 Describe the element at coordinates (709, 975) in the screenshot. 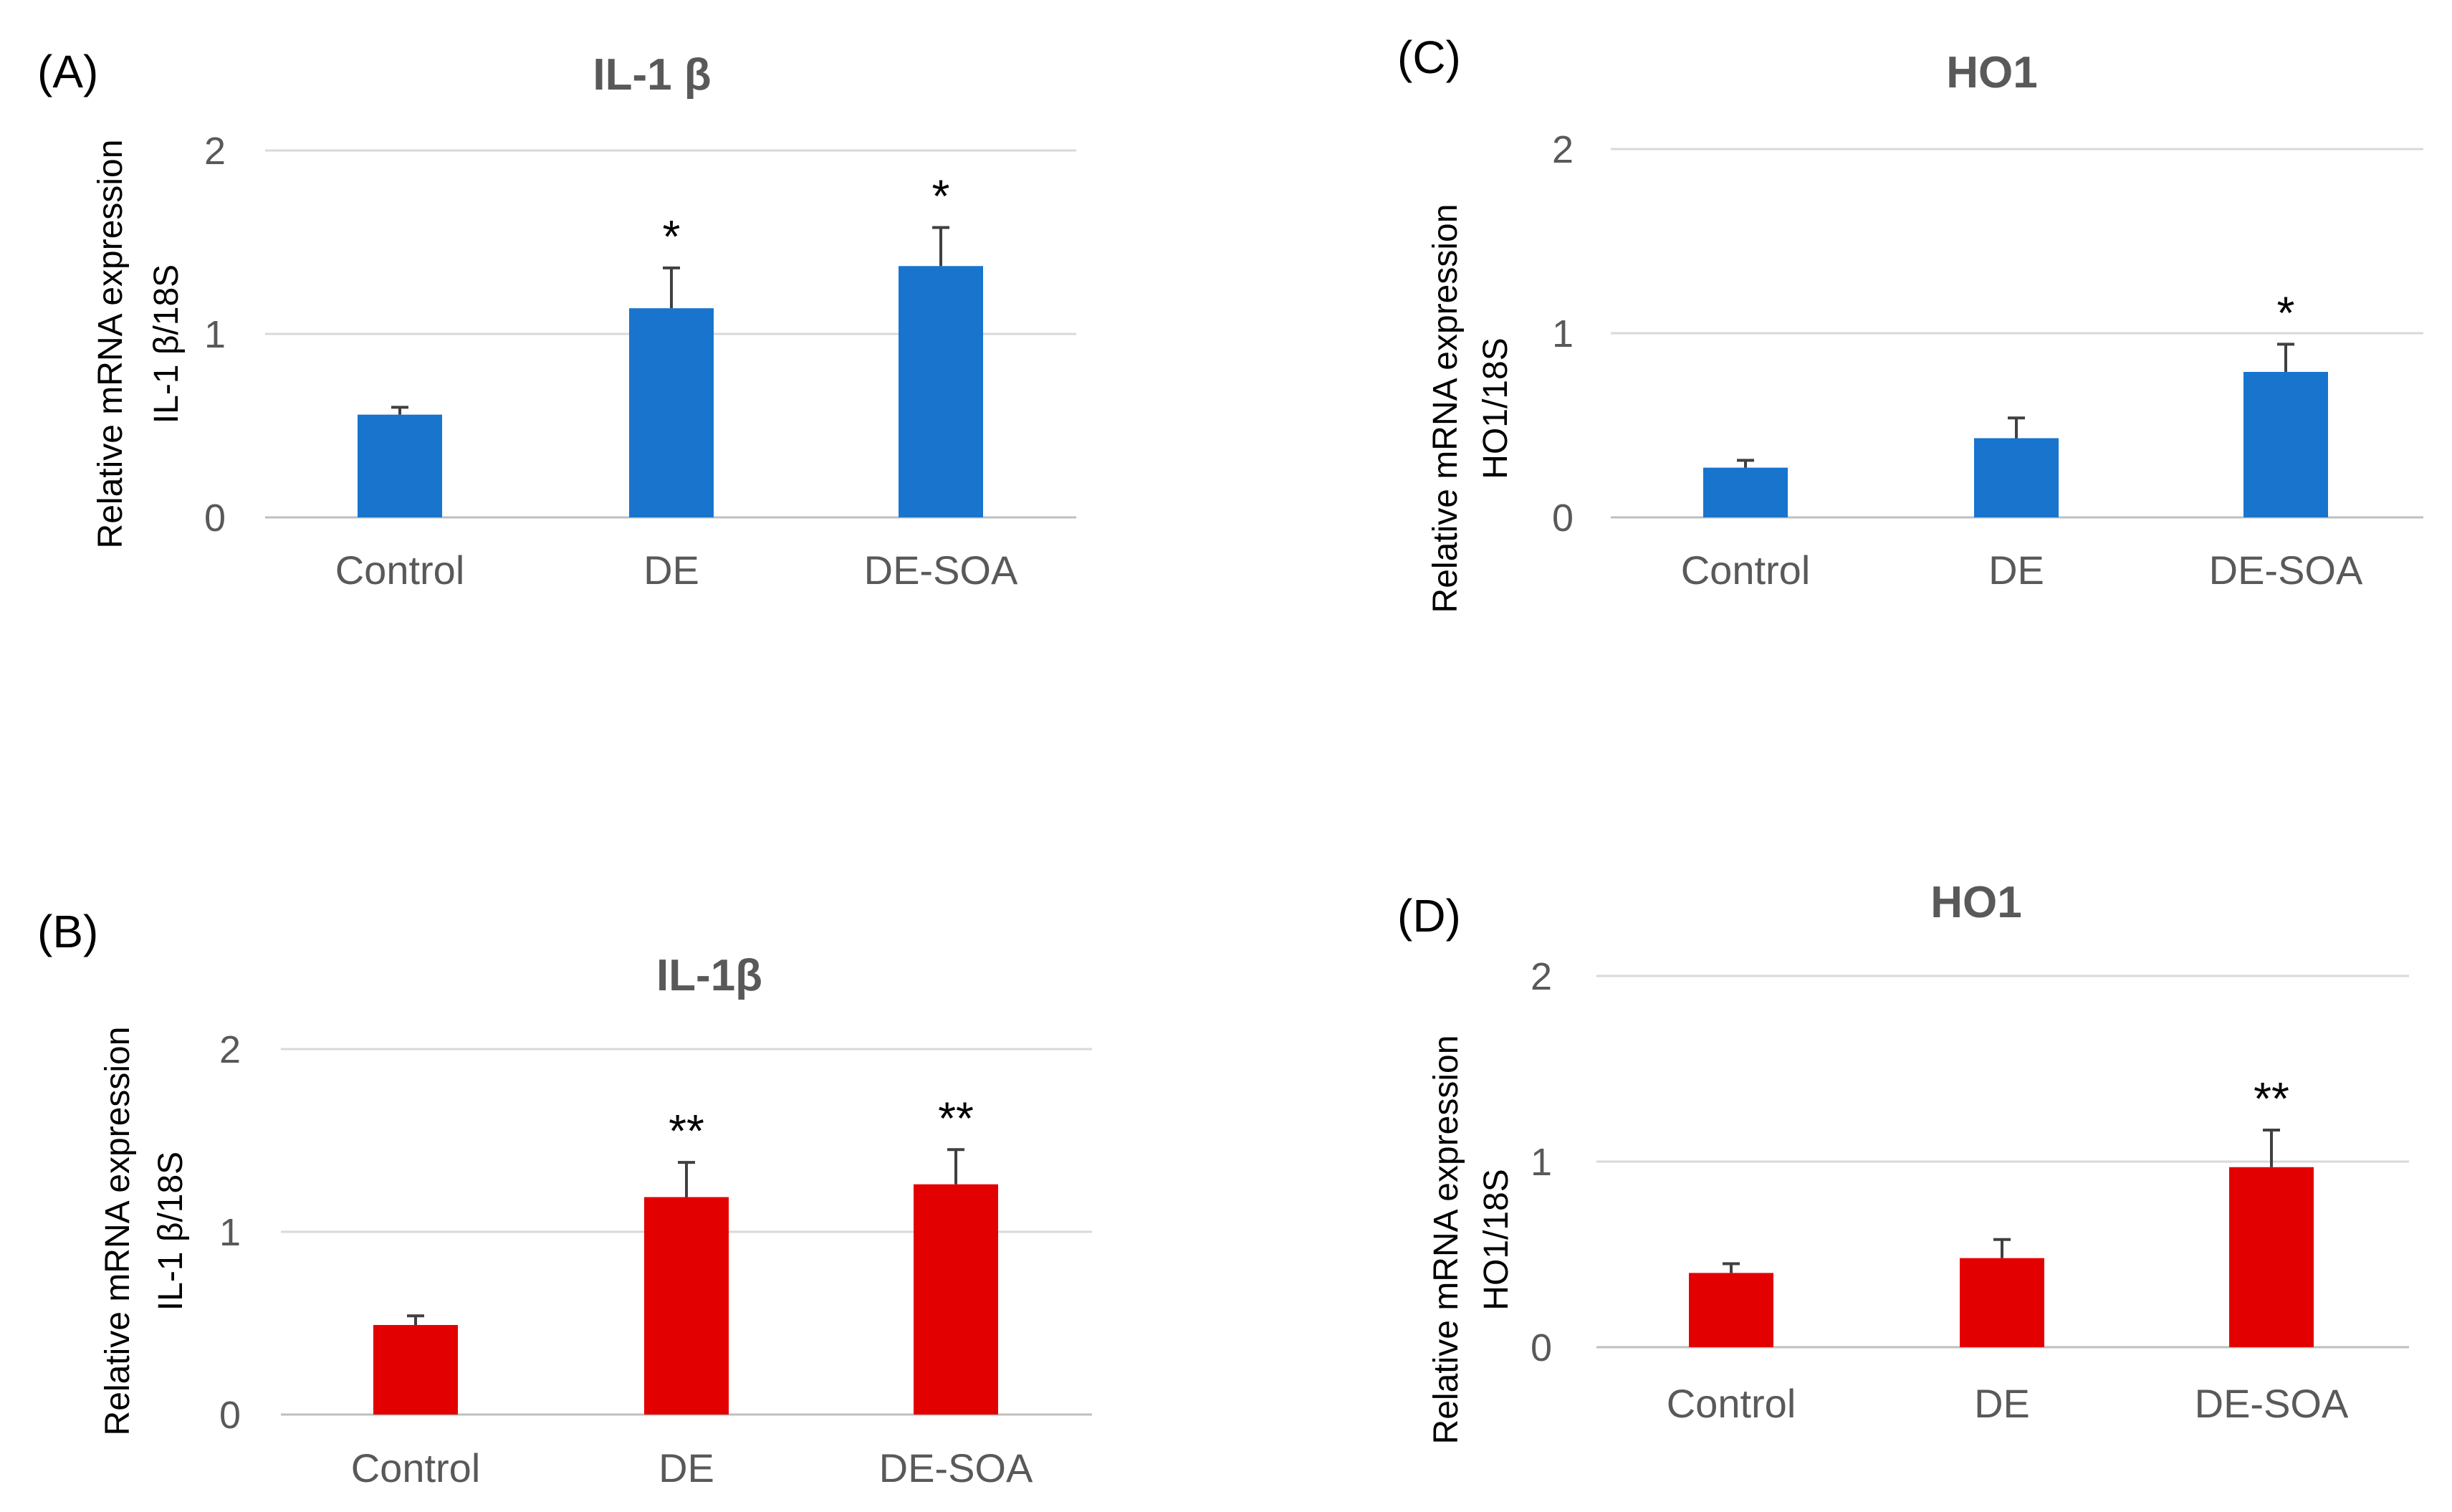

I see `chart-title: IL-1β` at that location.